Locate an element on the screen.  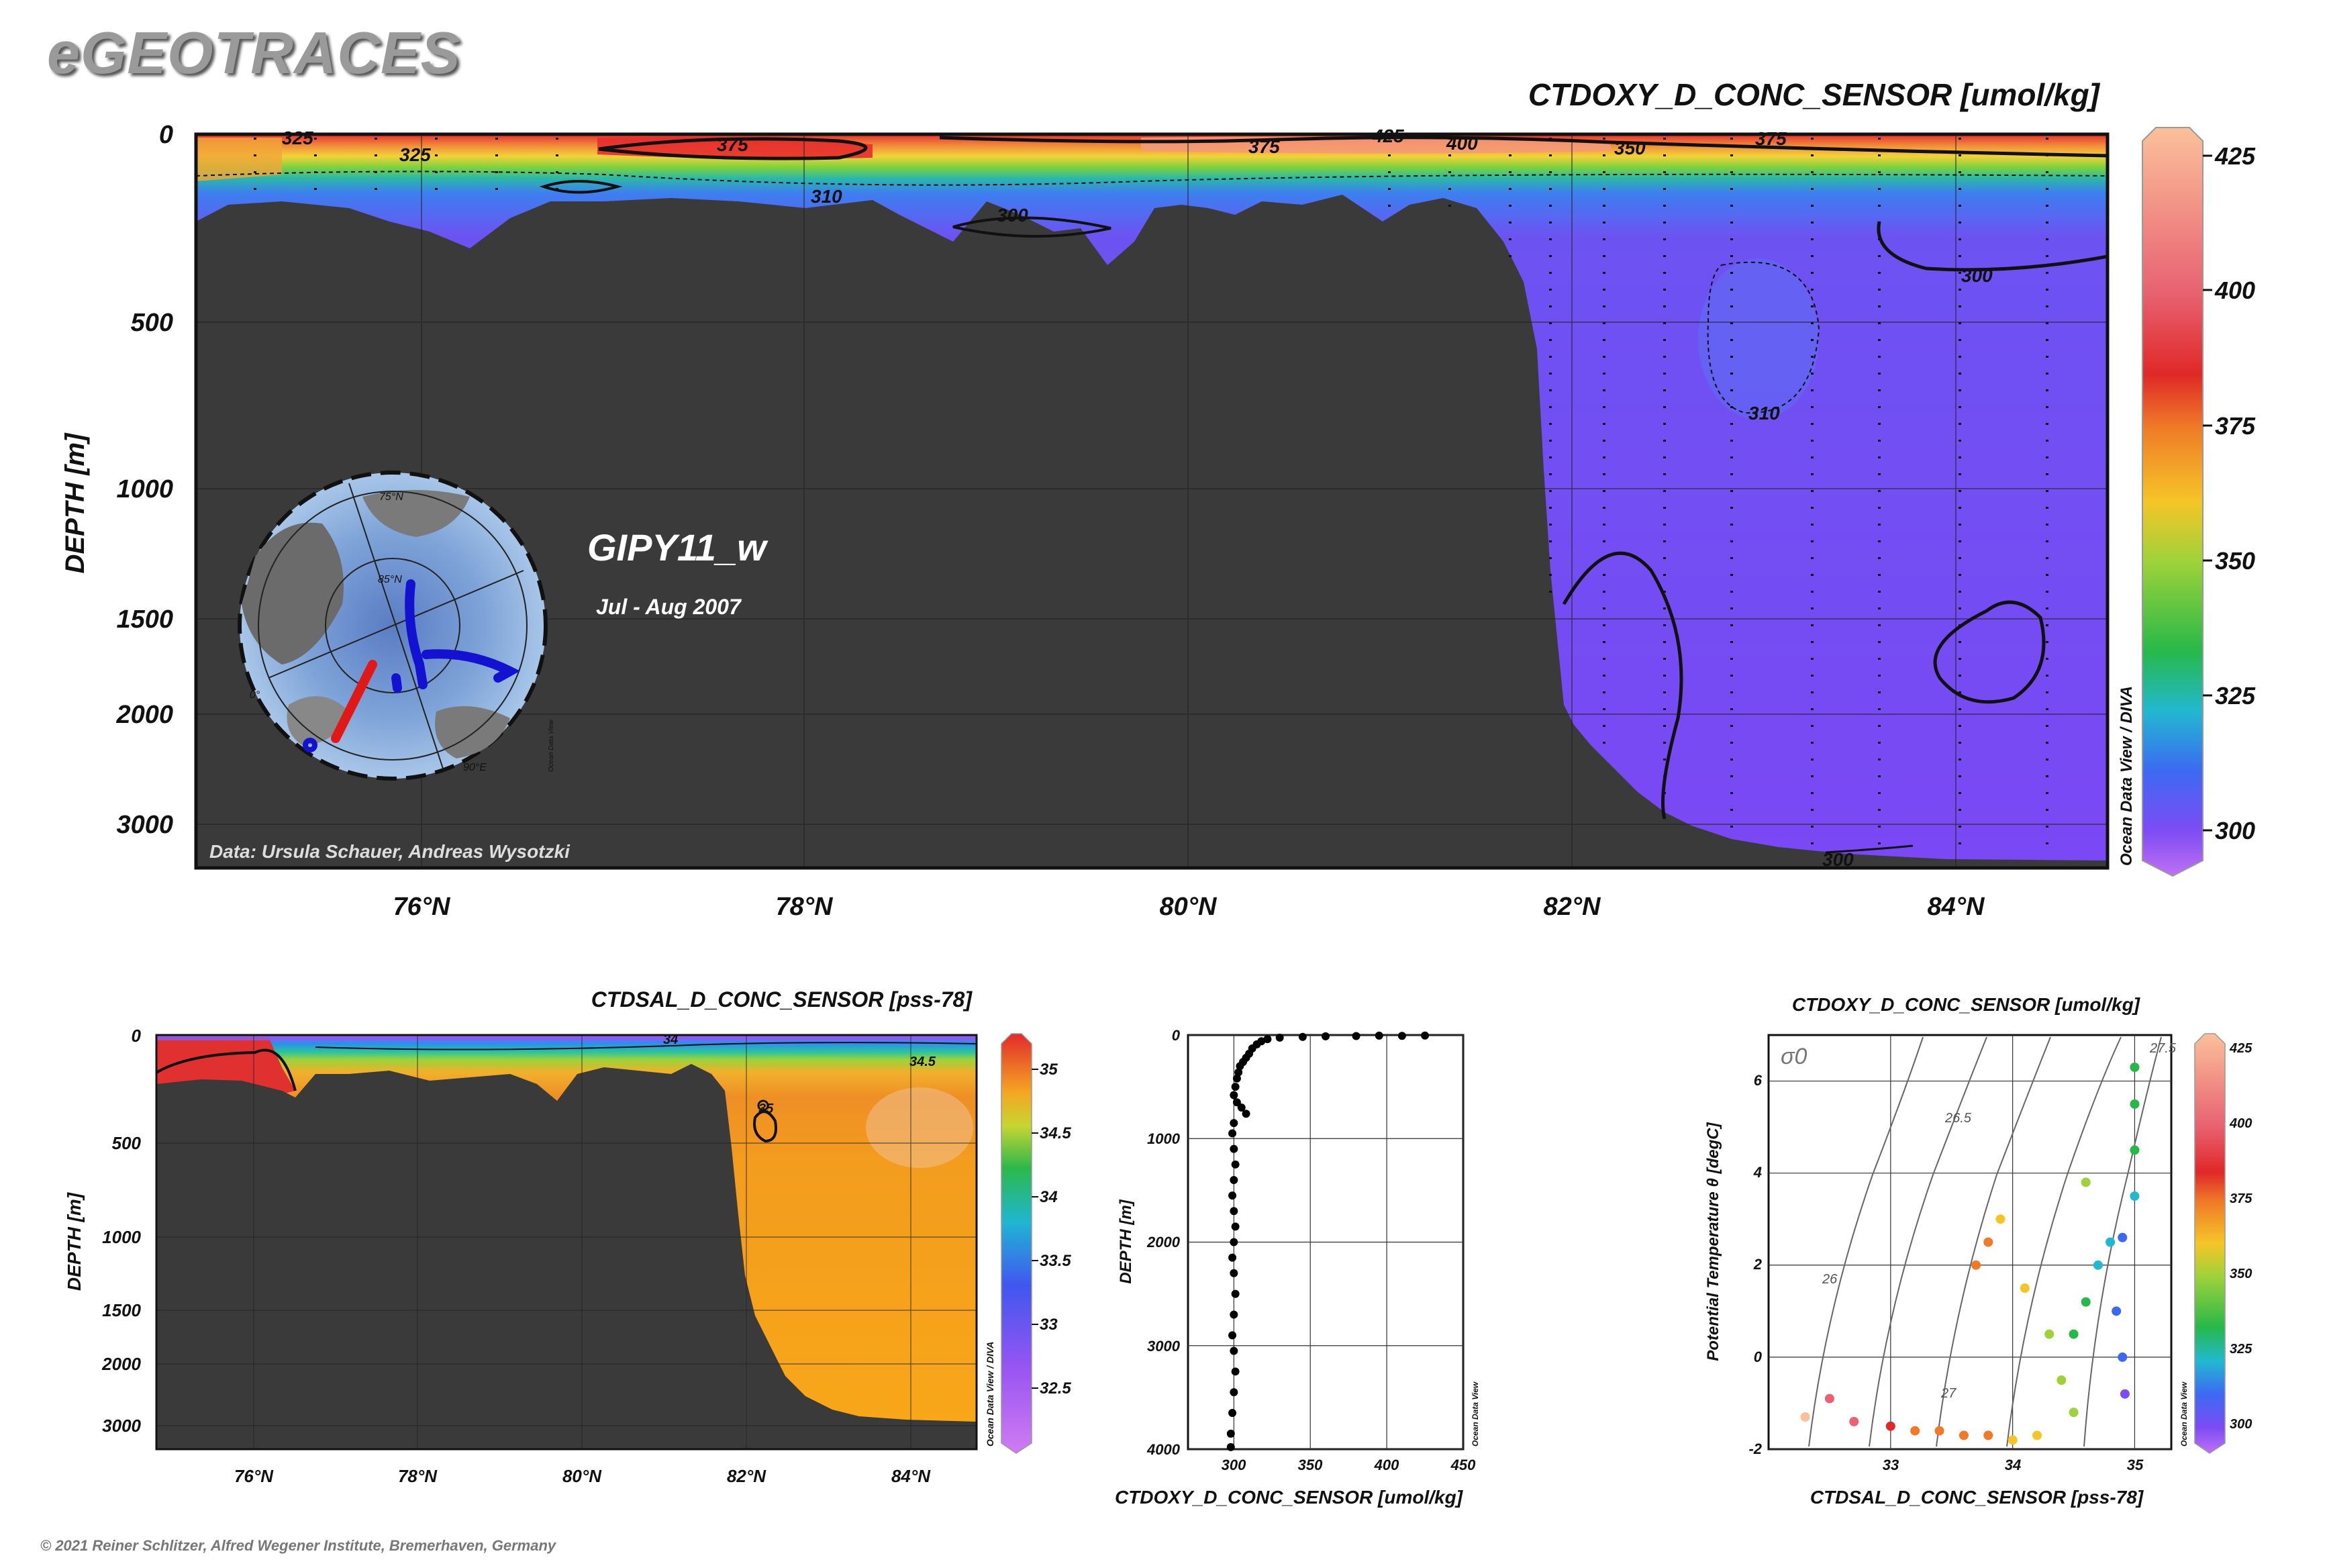
x-tick: 400 is located at coordinates (1386, 1465).